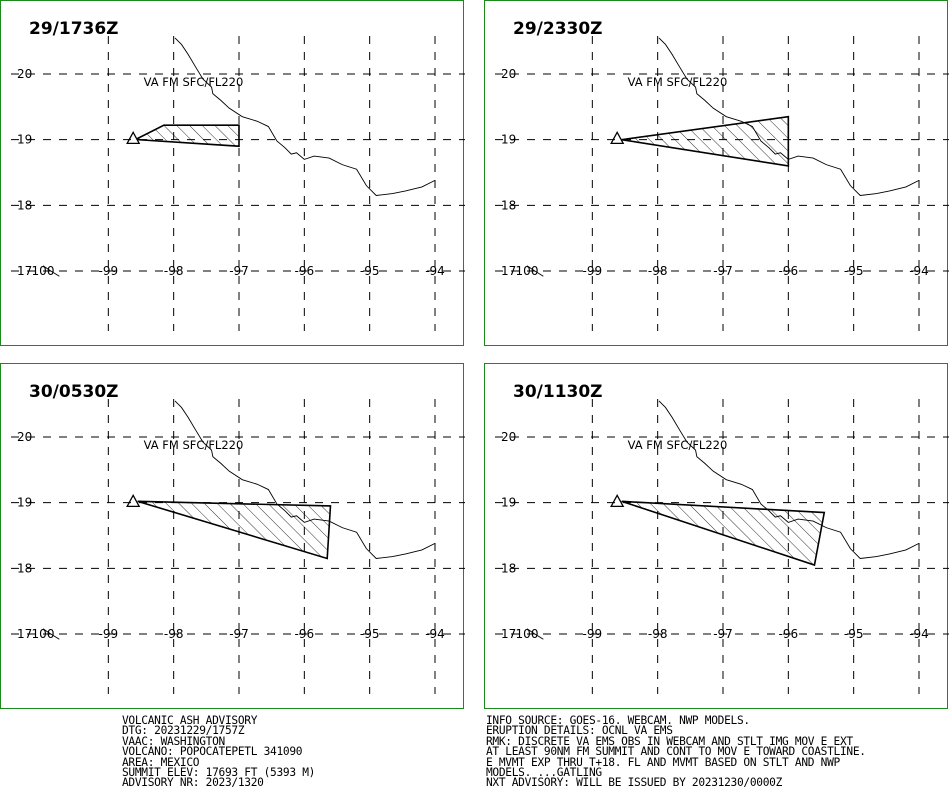 This screenshot has width=950, height=812. Describe the element at coordinates (579, 731) in the screenshot. I see `advisory-line: ERUPTION DETAILS: OCNL VA EMS` at that location.